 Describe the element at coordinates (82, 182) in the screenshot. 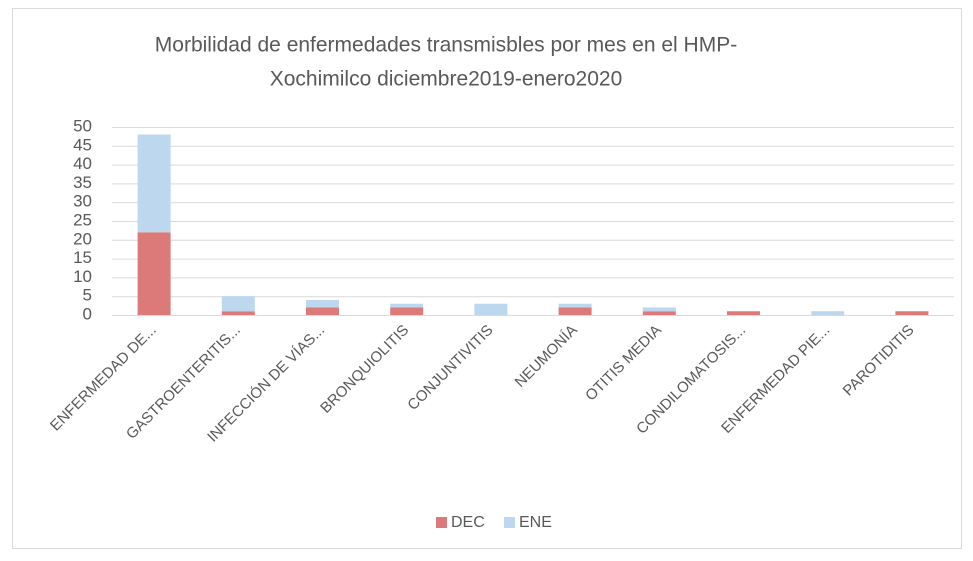

I see `y-tick-label: 35` at that location.